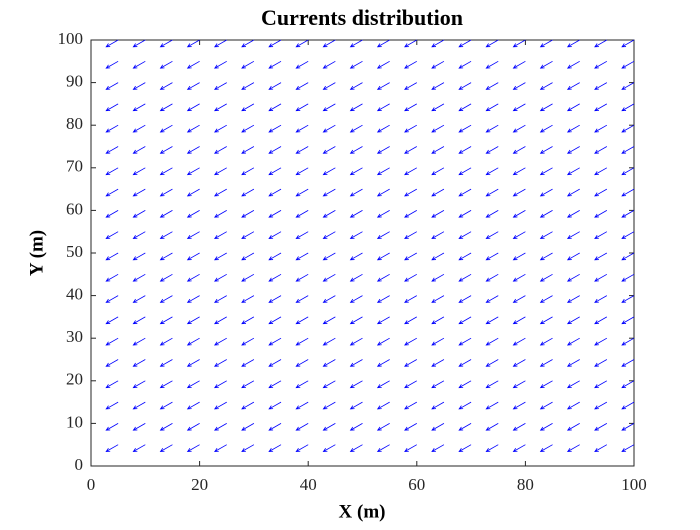  What do you see at coordinates (74, 123) in the screenshot?
I see `y-tick-label: 80` at bounding box center [74, 123].